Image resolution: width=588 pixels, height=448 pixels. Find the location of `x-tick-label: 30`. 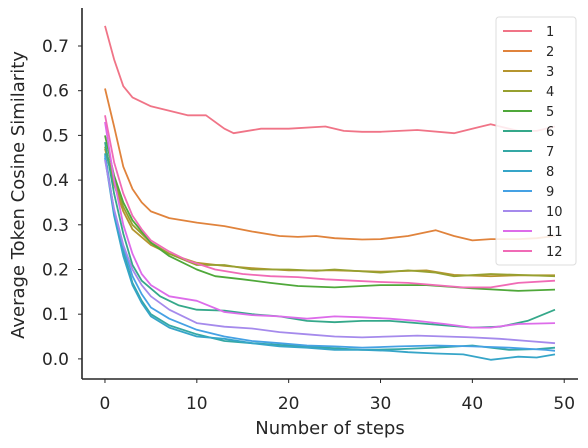

x-tick-label: 30 is located at coordinates (381, 404).